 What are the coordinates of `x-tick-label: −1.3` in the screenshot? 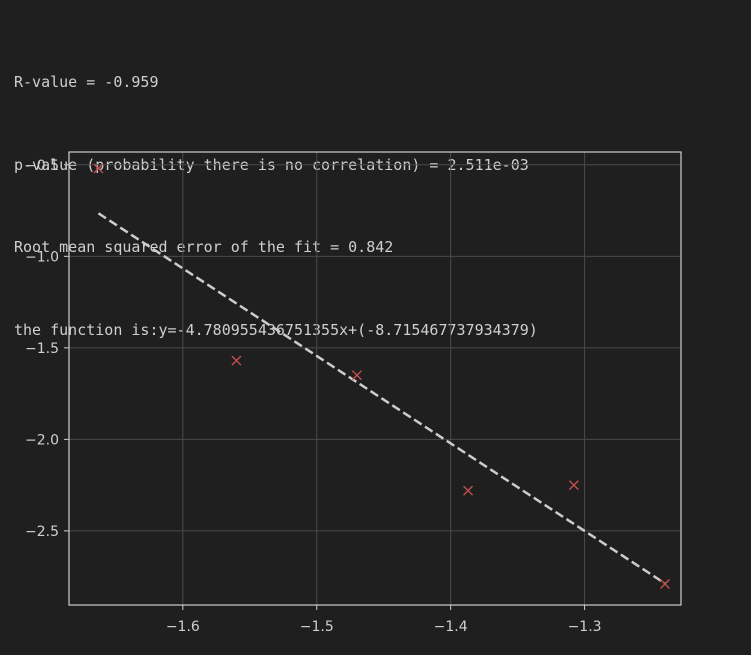 It's located at (585, 627).